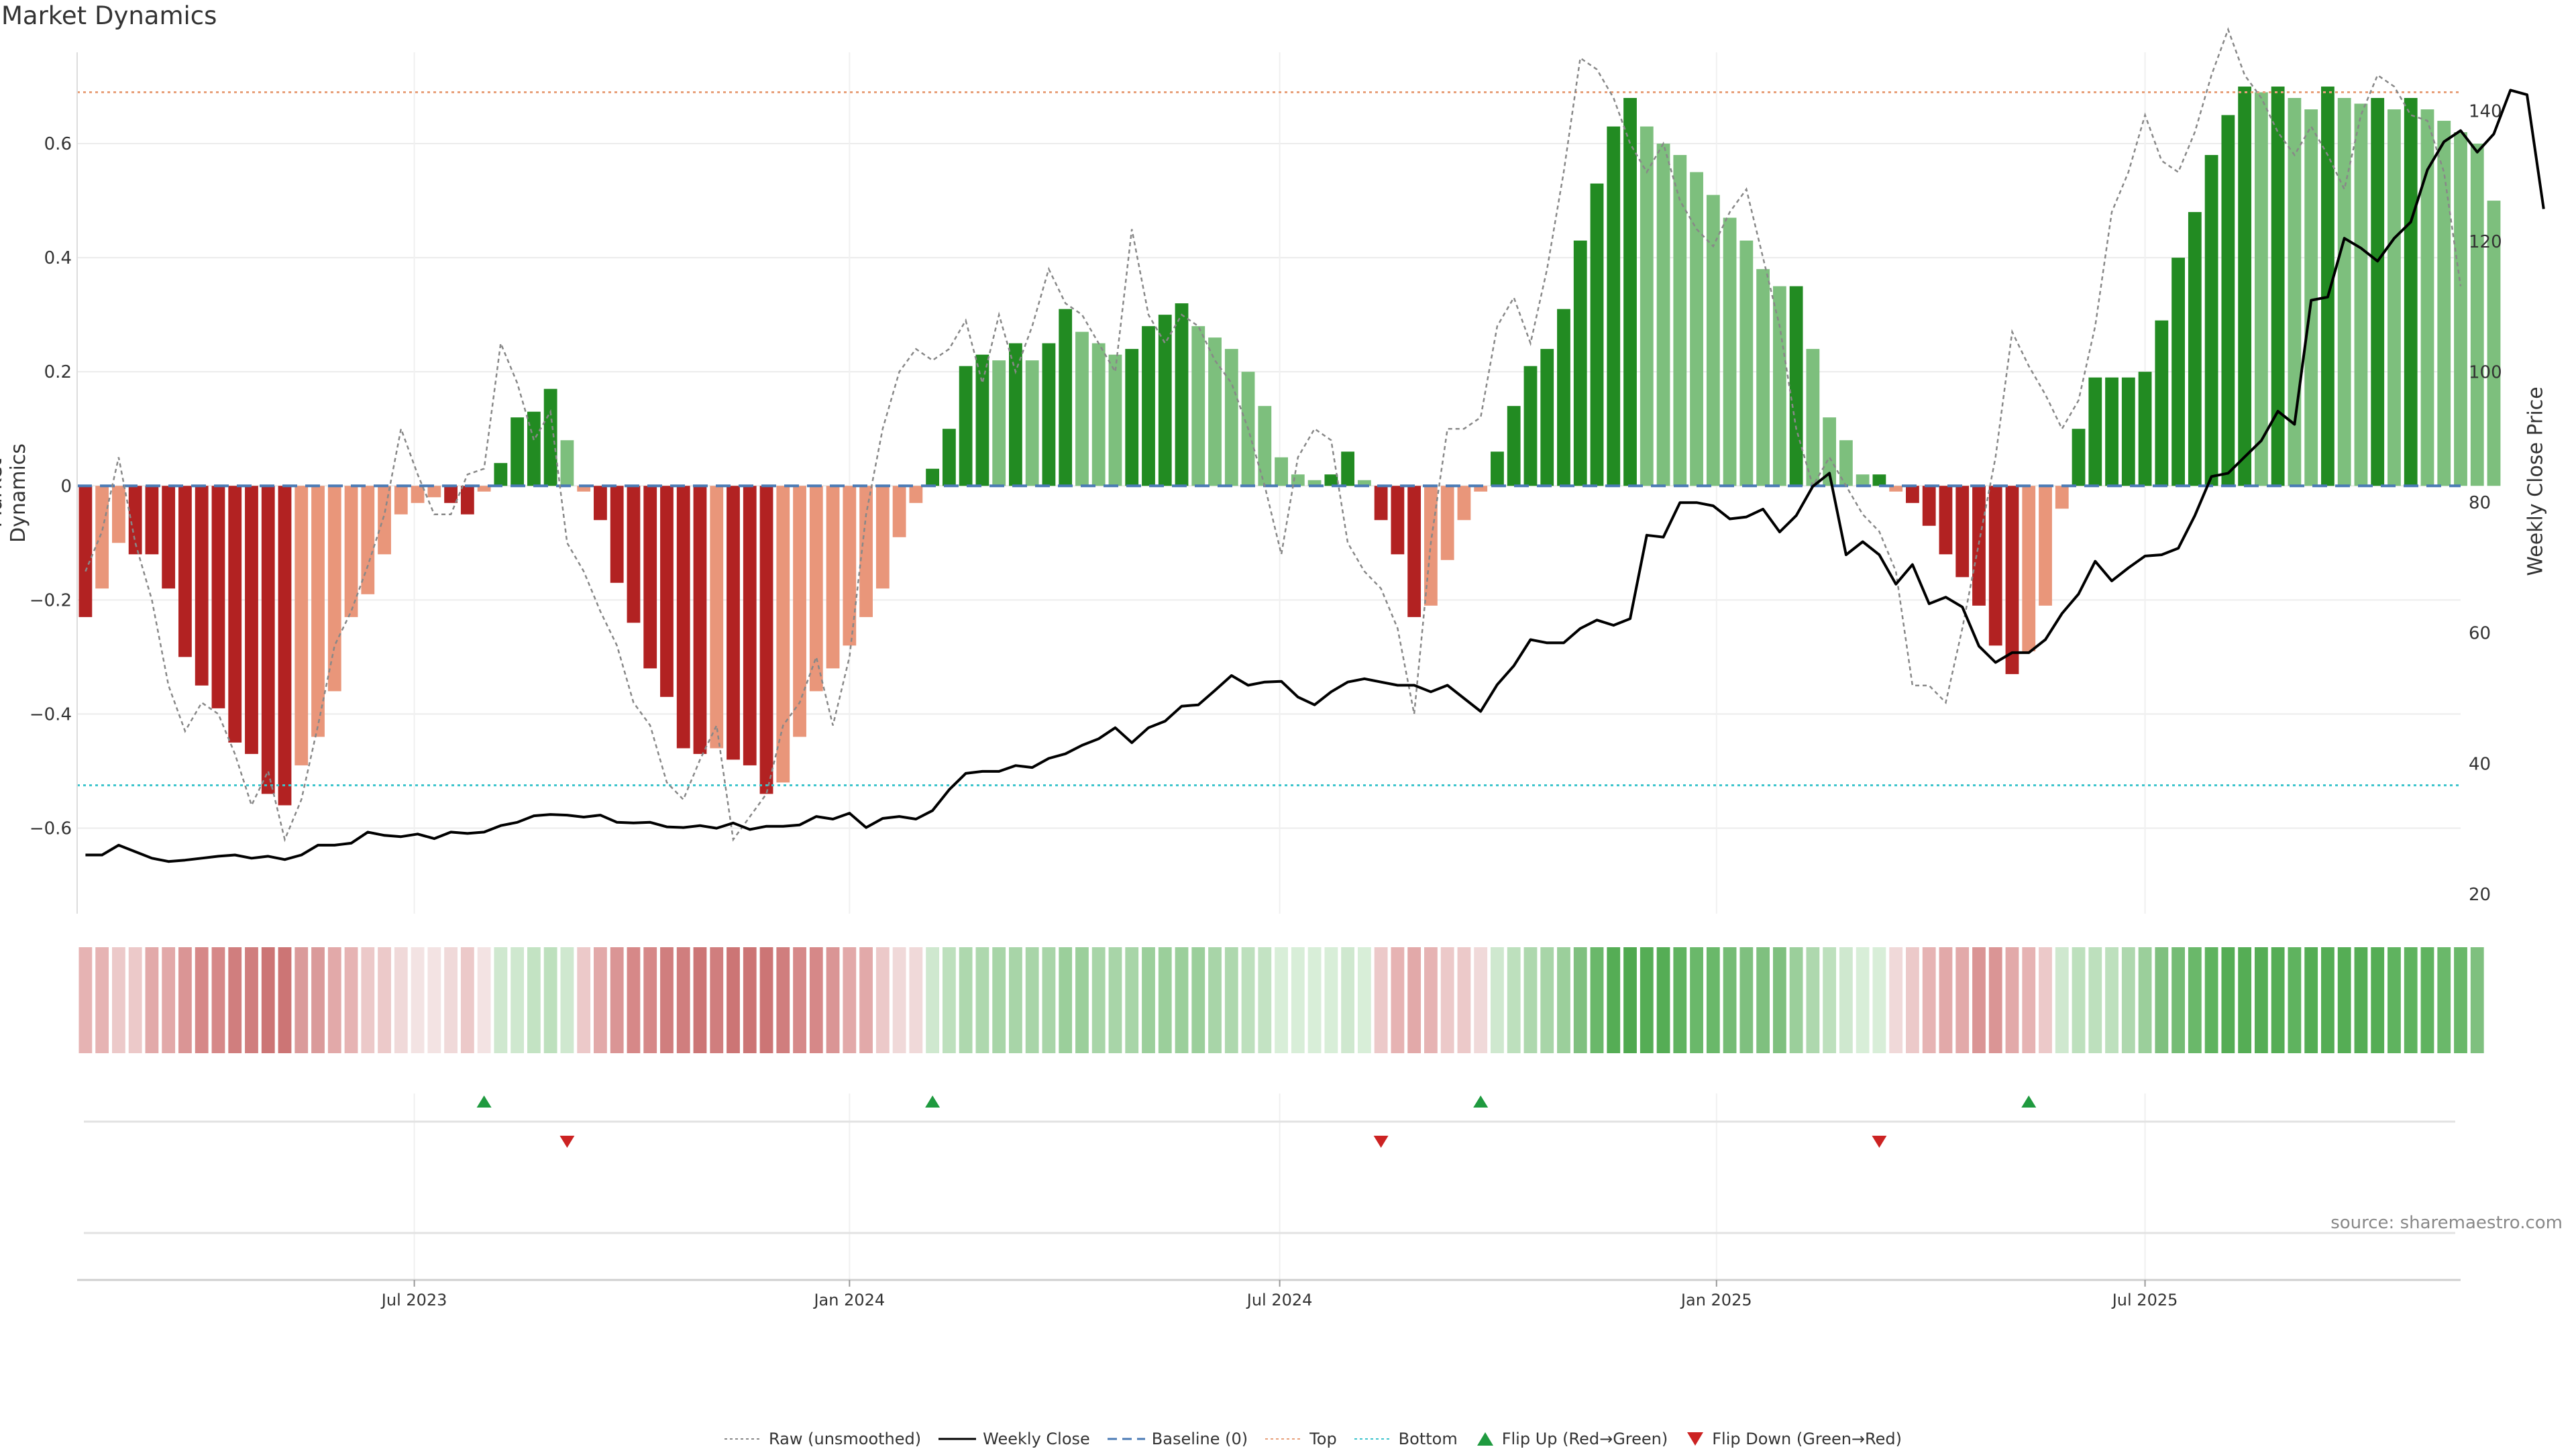 Image resolution: width=2576 pixels, height=1449 pixels. What do you see at coordinates (1126, 1439) in the screenshot?
I see `baseline-line-icon` at bounding box center [1126, 1439].